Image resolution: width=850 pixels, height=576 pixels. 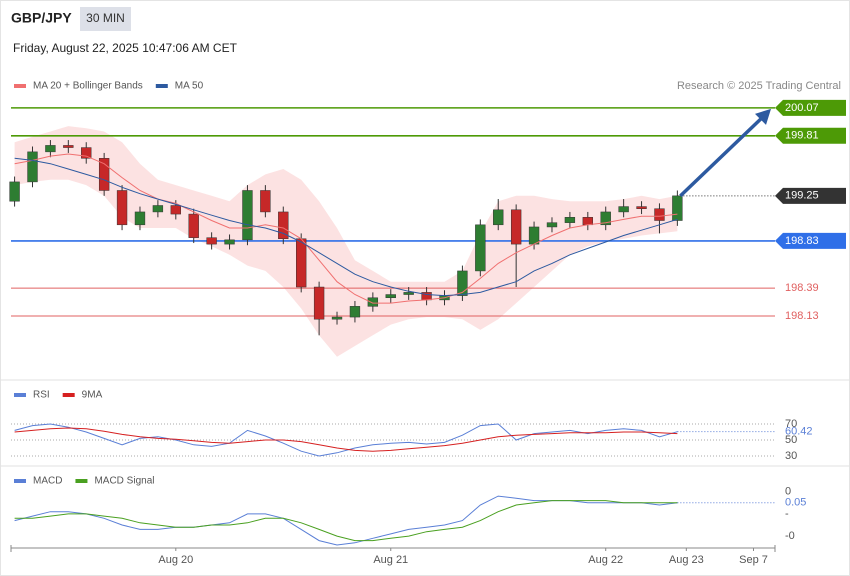 I want to click on datetime: Friday, August 22, 2025 10:47:06 AM CET, so click(x=125, y=48).